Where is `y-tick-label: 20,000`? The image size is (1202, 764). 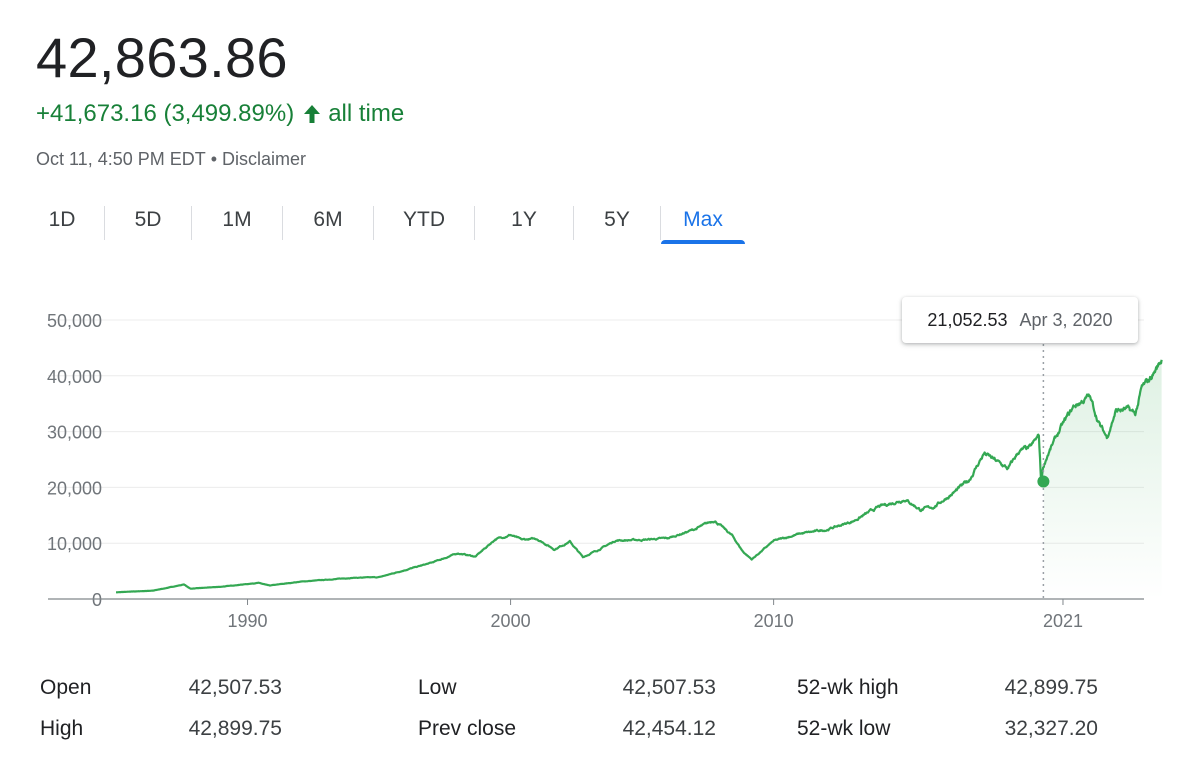
y-tick-label: 20,000 is located at coordinates (74, 488).